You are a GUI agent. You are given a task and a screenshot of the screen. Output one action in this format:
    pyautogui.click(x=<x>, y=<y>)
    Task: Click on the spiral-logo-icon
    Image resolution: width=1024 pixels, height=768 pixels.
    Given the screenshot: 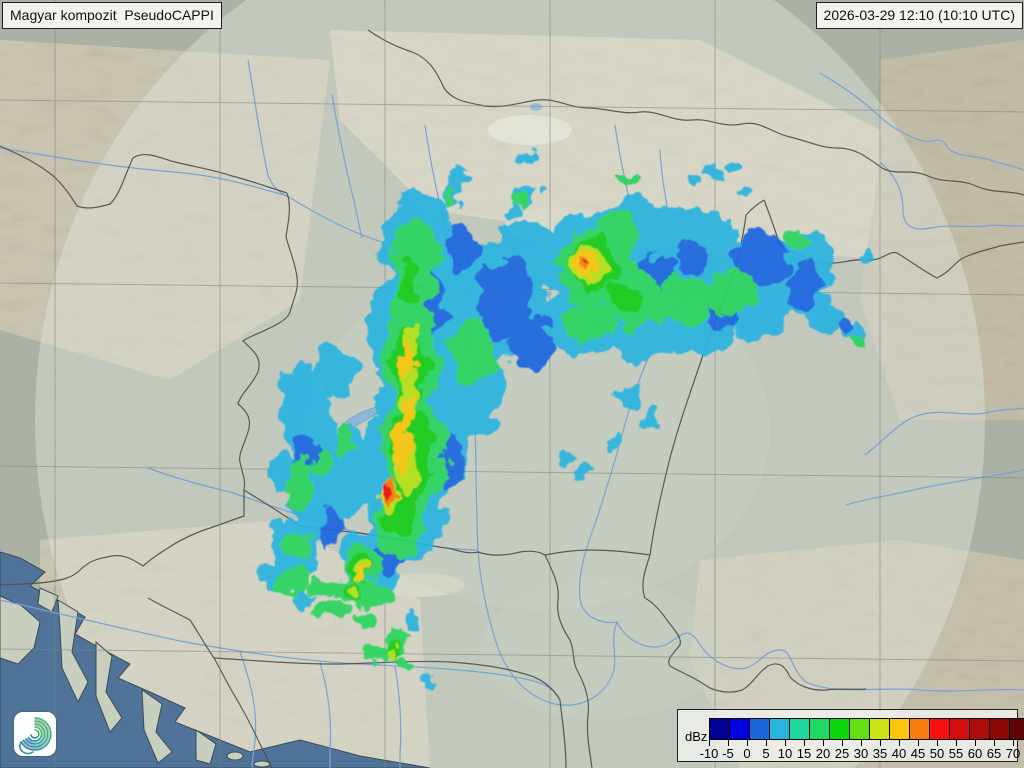 What is the action you would take?
    pyautogui.click(x=35, y=736)
    